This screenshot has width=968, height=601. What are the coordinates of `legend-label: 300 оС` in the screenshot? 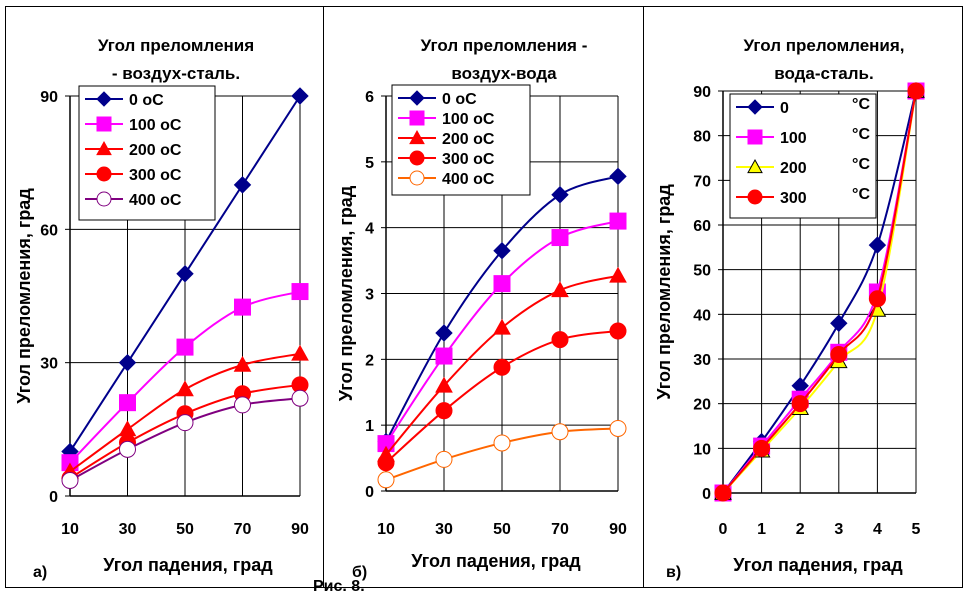 It's located at (468, 159).